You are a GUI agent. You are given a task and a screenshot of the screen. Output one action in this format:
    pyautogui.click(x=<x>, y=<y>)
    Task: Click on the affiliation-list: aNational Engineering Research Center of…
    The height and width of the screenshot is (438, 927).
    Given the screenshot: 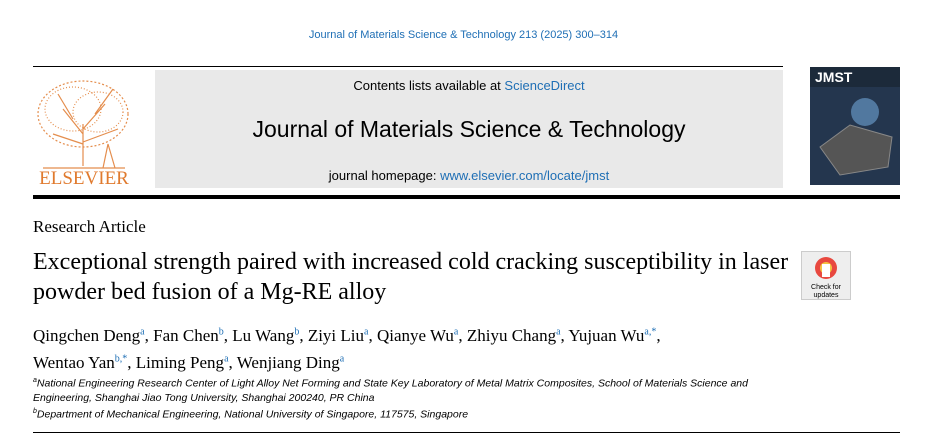 What is the action you would take?
    pyautogui.click(x=413, y=397)
    